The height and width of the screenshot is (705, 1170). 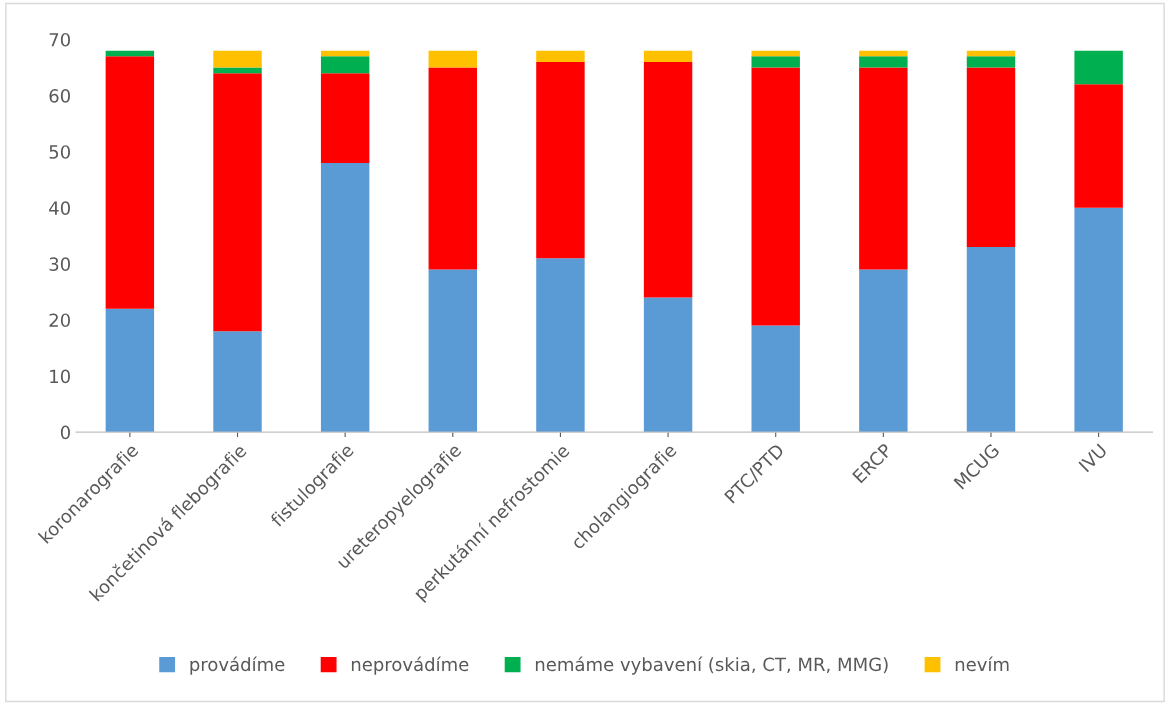 What do you see at coordinates (59, 264) in the screenshot?
I see `y-tick-label: 30` at bounding box center [59, 264].